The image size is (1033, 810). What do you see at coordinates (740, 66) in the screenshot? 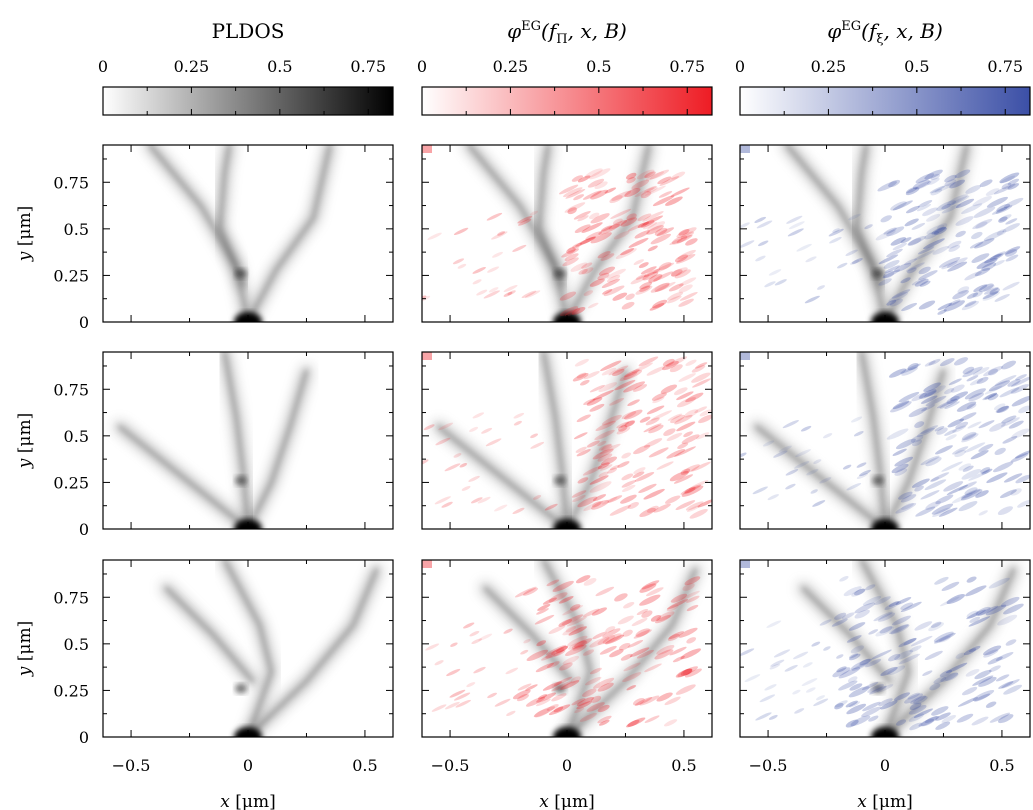
I see `colorbar-tick-label: 0` at bounding box center [740, 66].